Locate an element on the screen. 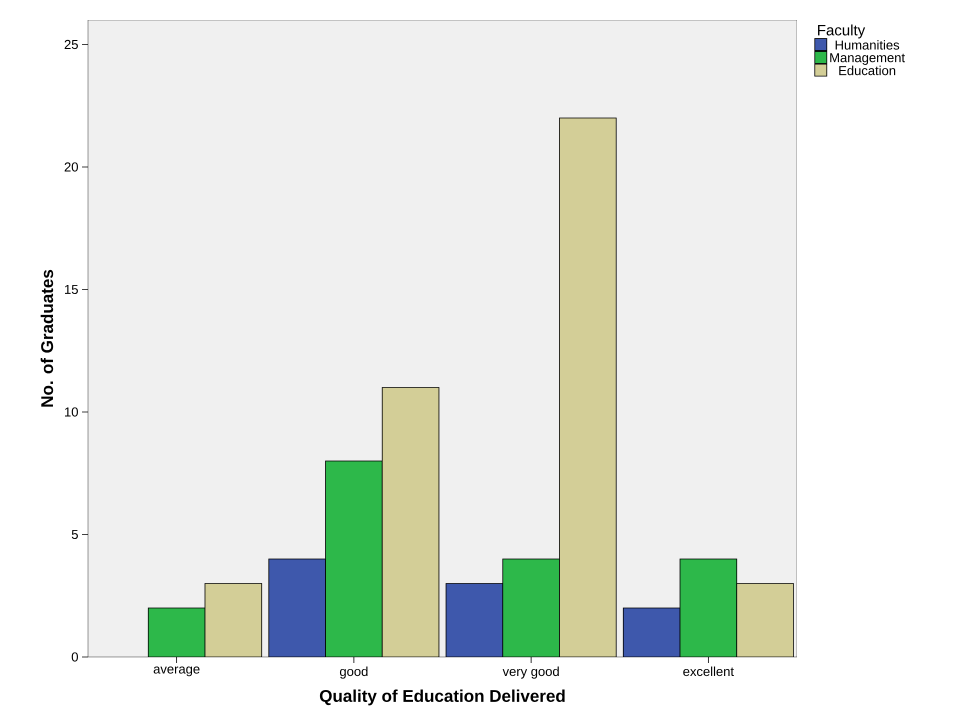 Image resolution: width=967 pixels, height=727 pixels. x-tick-label: average is located at coordinates (177, 671).